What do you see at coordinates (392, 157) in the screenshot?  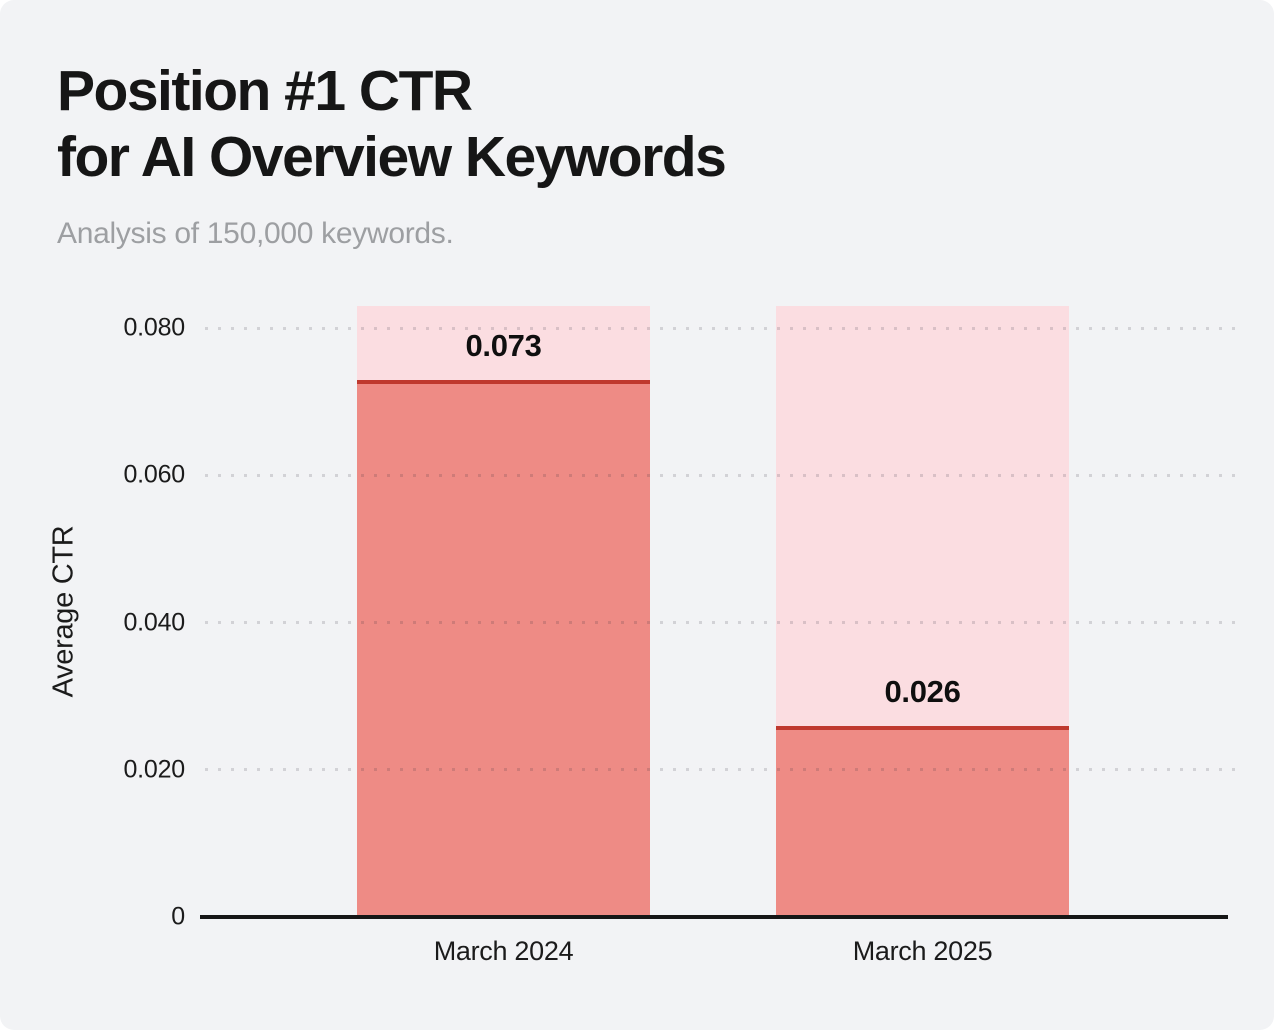 I see `chart-title-line-2: for AI Overview Keywords` at bounding box center [392, 157].